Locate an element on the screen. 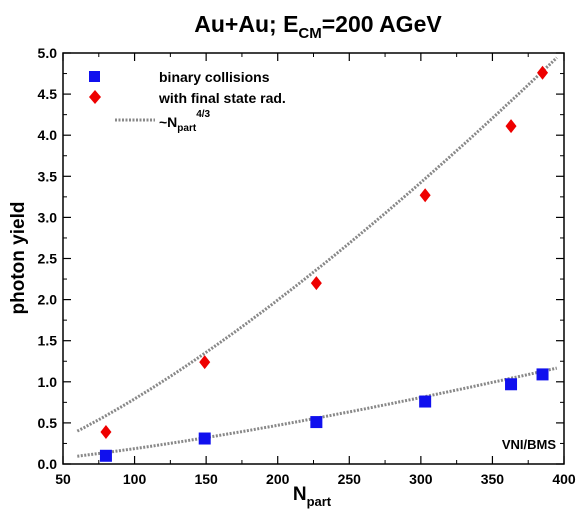  legend-fit-subscript: part is located at coordinates (187, 128).